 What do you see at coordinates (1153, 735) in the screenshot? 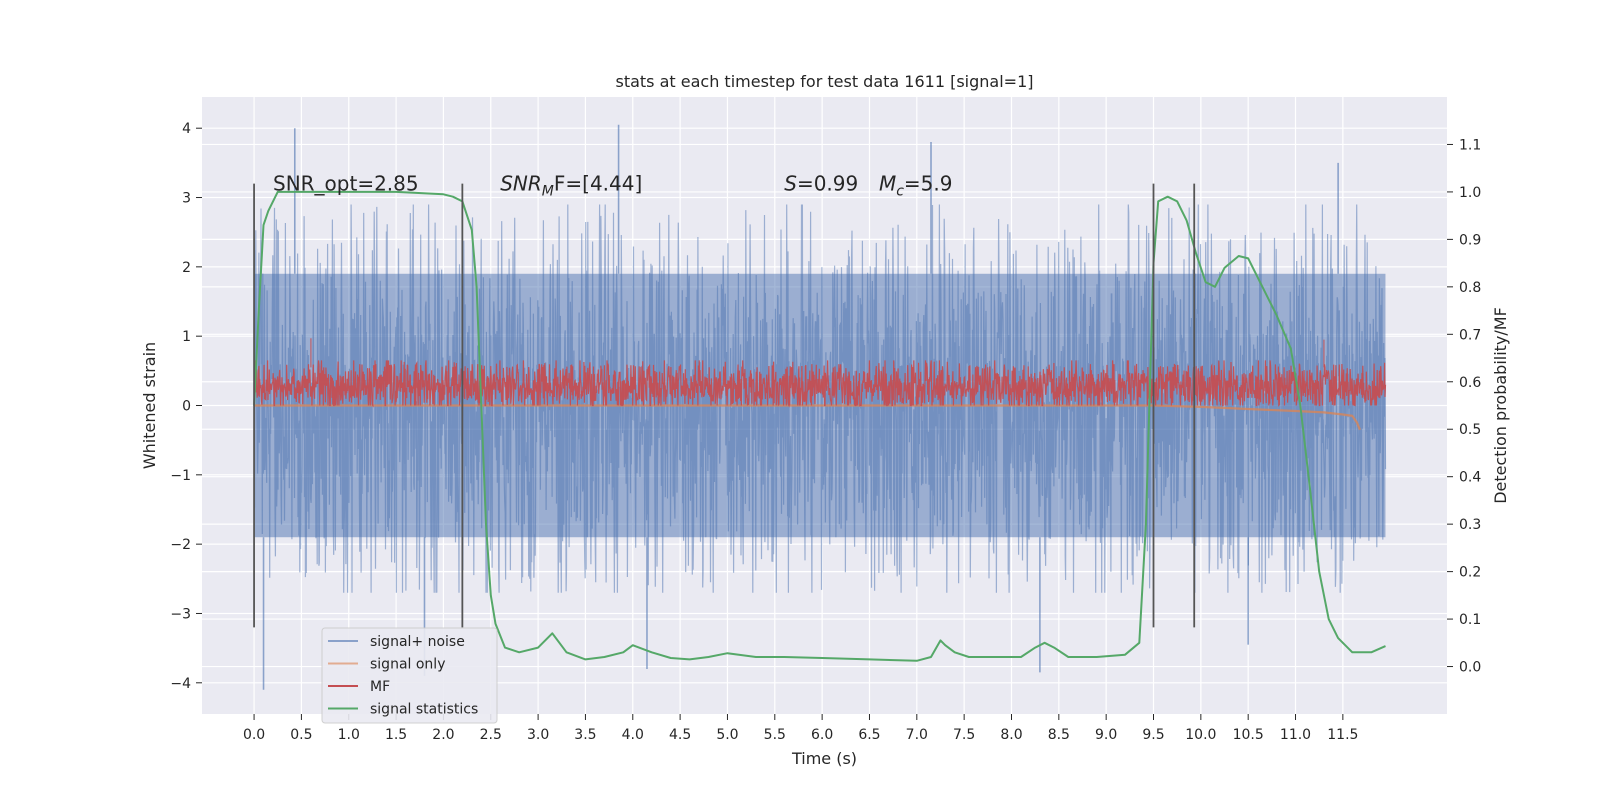
I see `x-tick-label: 9.5` at bounding box center [1153, 735].